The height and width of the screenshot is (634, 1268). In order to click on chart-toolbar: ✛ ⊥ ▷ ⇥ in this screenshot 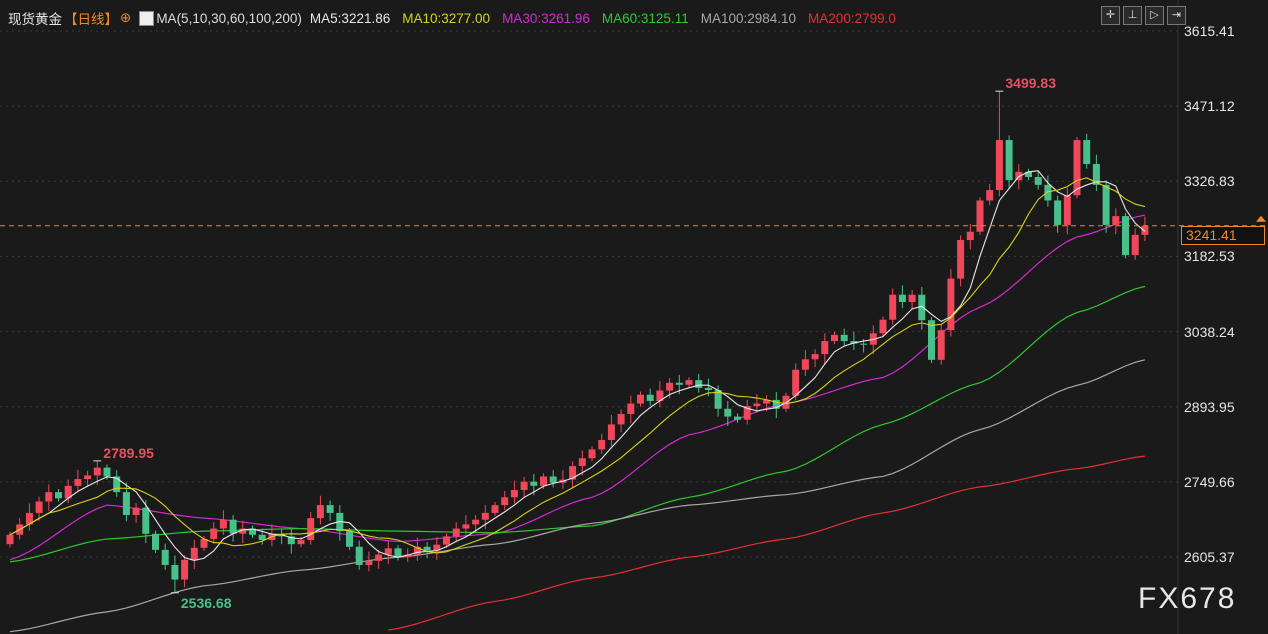, I will do `click(1143, 15)`.